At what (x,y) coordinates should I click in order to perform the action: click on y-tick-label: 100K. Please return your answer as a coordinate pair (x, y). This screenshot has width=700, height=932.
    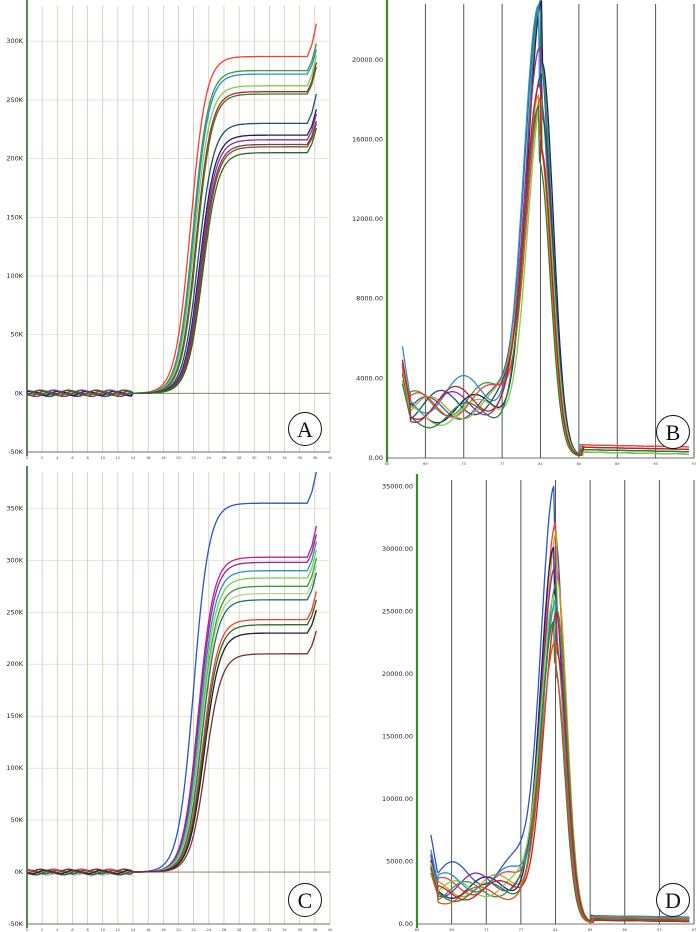
    Looking at the image, I should click on (14, 768).